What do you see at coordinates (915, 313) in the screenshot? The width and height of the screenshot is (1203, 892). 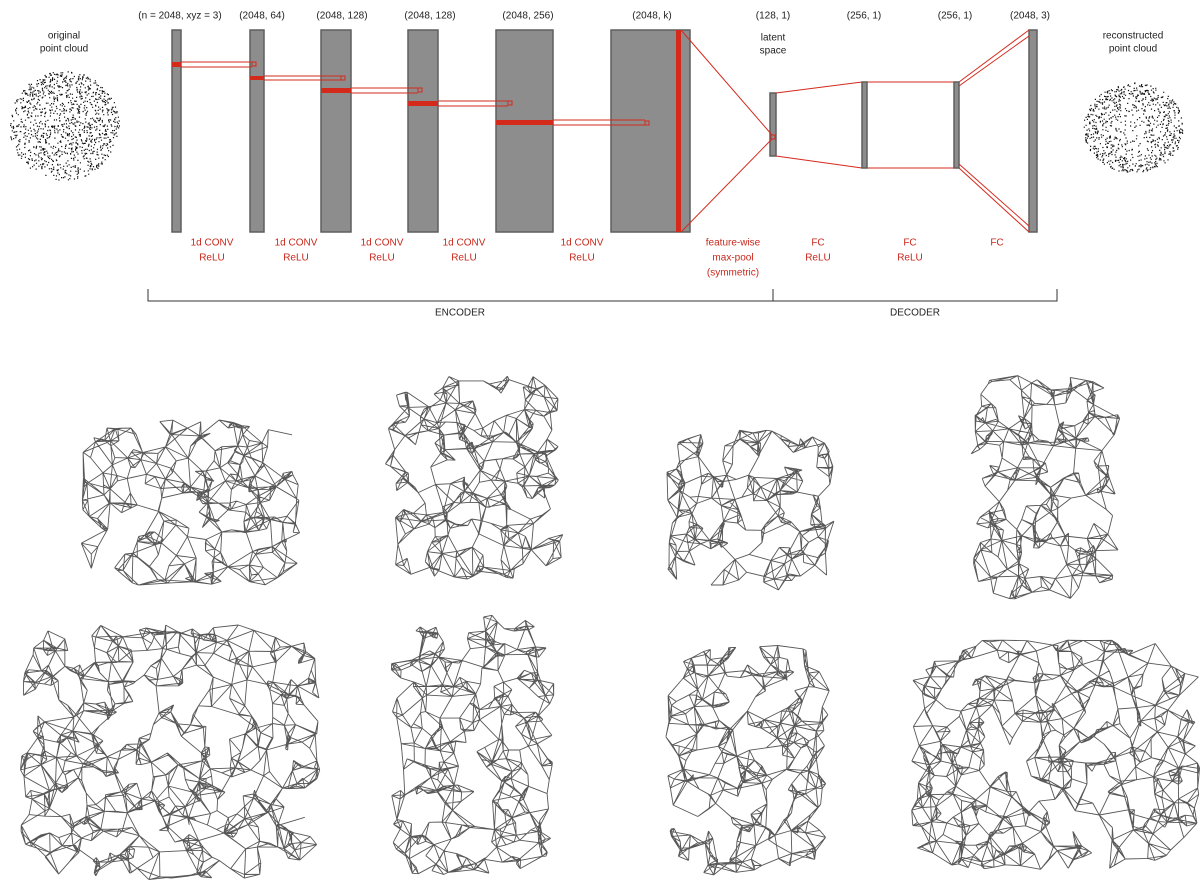 I see `section-label: DECODER` at bounding box center [915, 313].